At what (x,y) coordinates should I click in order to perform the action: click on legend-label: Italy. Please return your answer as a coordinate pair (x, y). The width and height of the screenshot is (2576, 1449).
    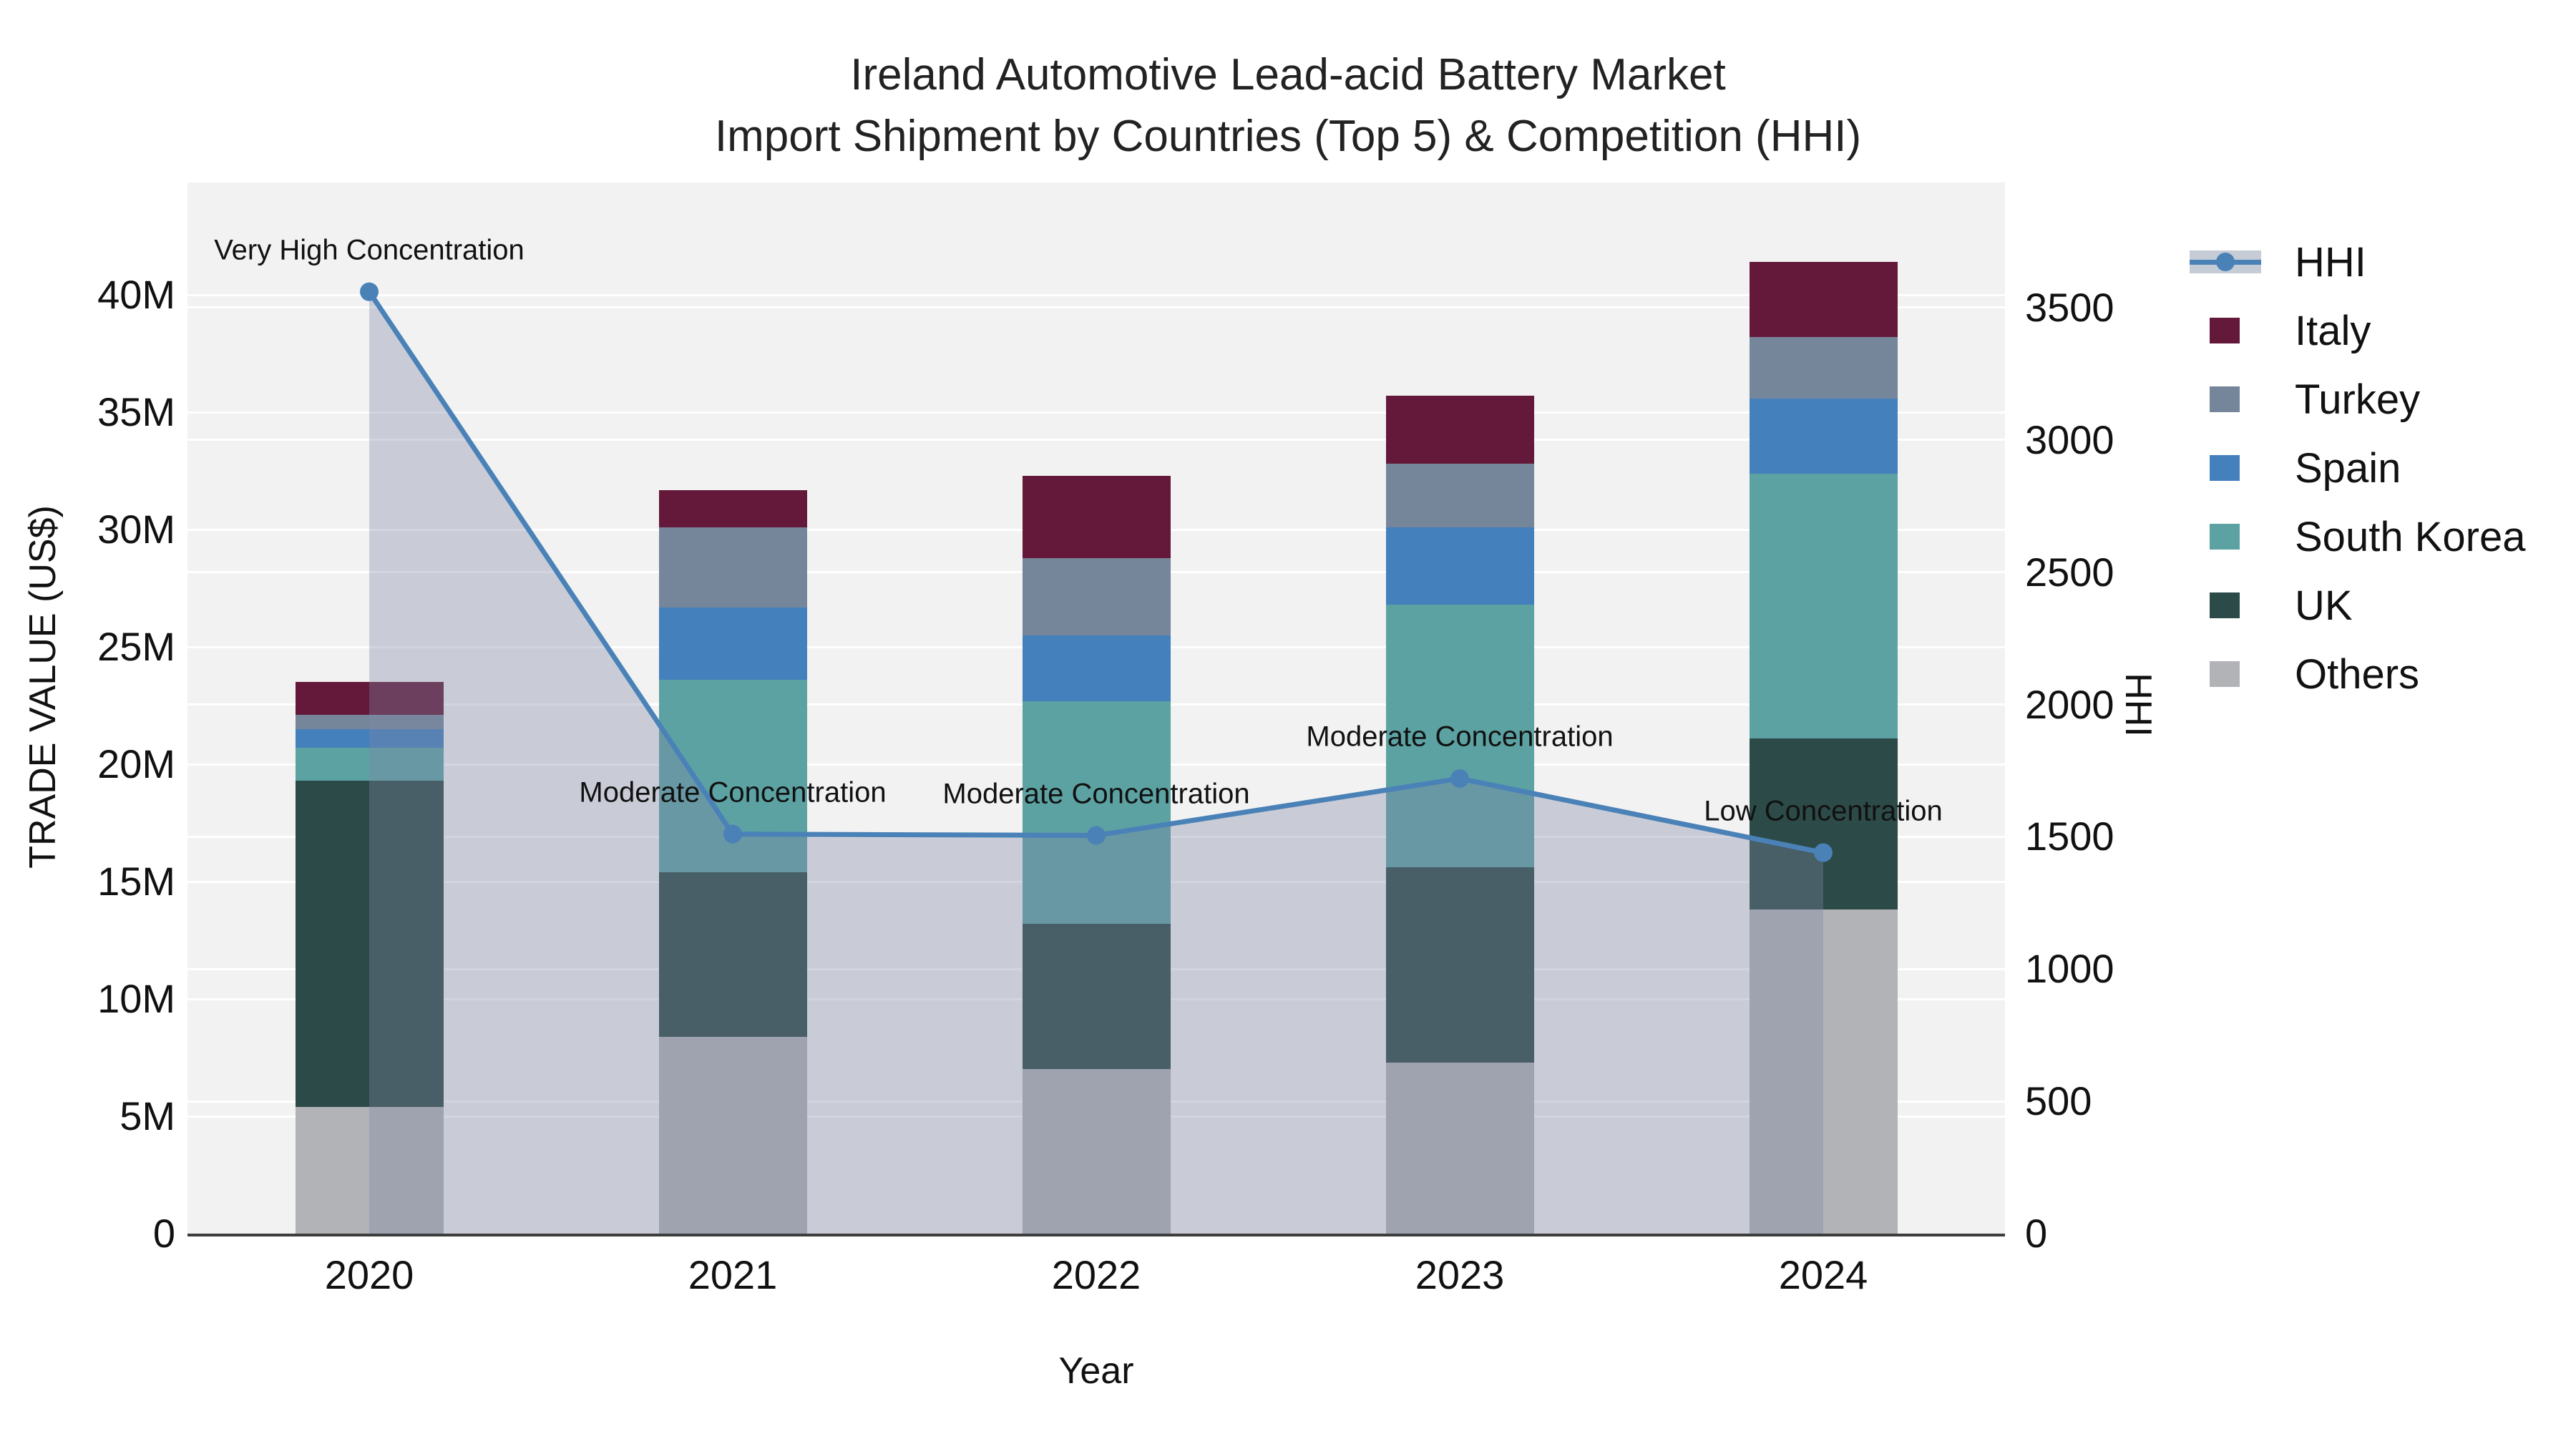
    Looking at the image, I should click on (2333, 330).